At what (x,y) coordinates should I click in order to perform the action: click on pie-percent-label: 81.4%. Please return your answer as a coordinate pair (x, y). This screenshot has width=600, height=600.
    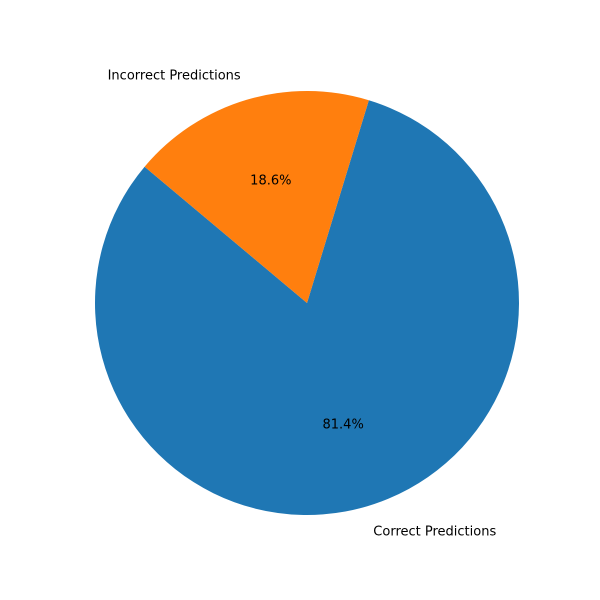
    Looking at the image, I should click on (343, 424).